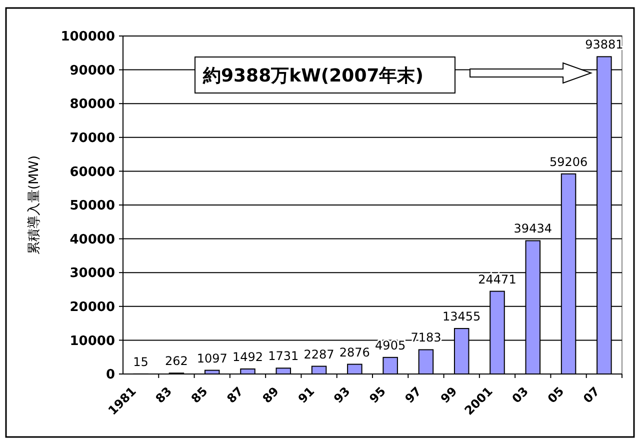  What do you see at coordinates (354, 352) in the screenshot?
I see `data-label: 2876` at bounding box center [354, 352].